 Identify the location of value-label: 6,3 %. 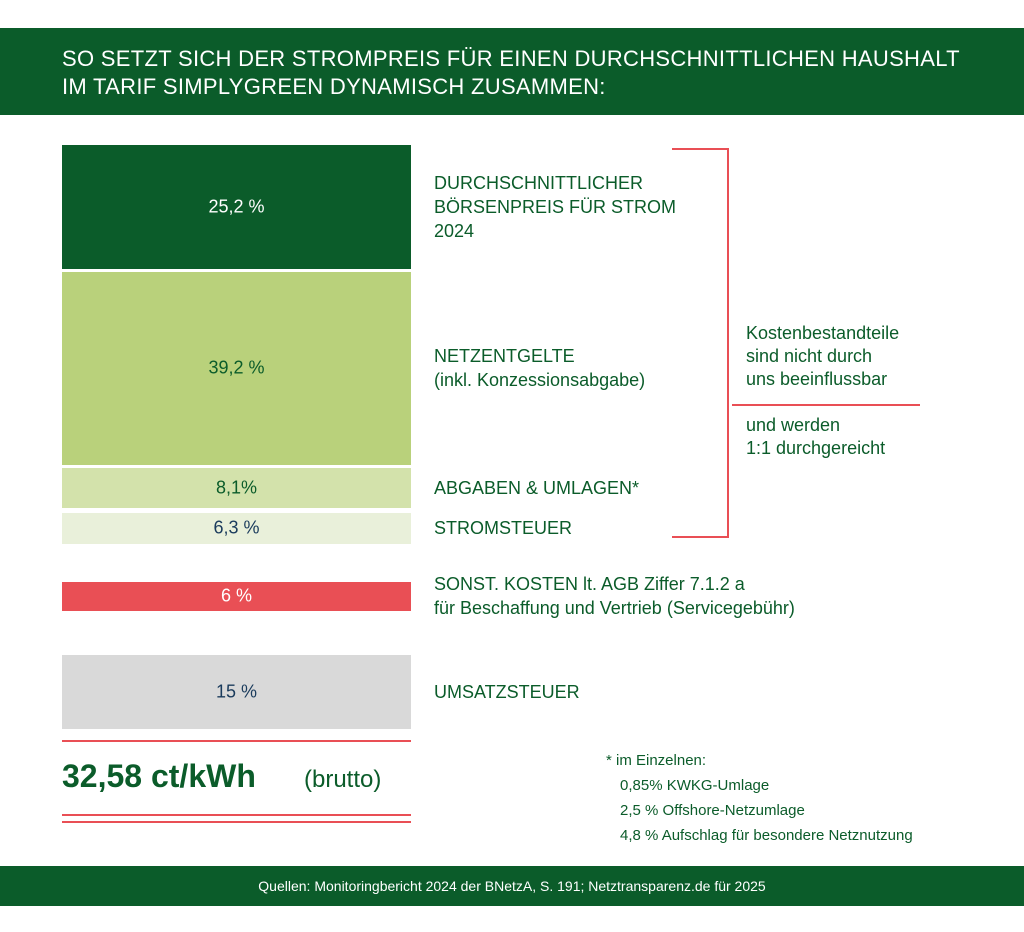
(236, 527).